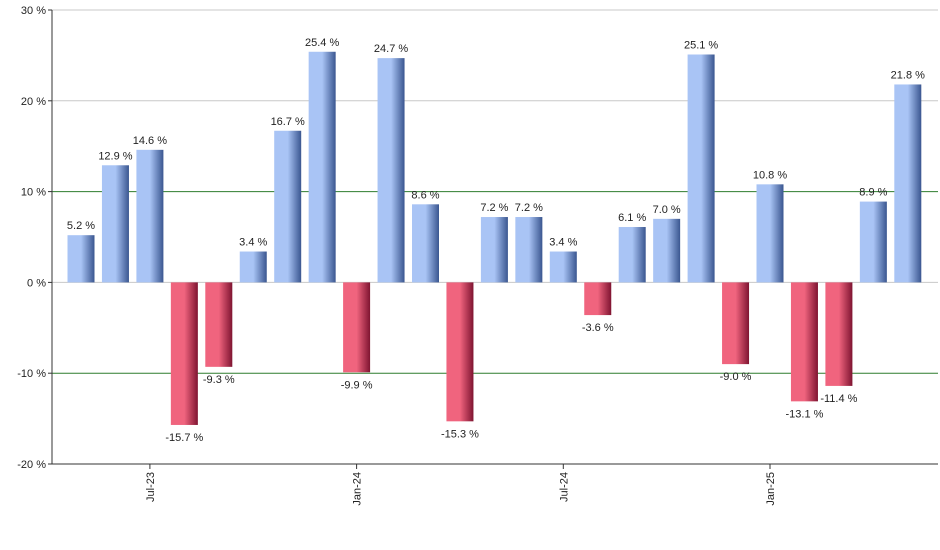  What do you see at coordinates (31, 465) in the screenshot?
I see `y-tick-label: -20 %` at bounding box center [31, 465].